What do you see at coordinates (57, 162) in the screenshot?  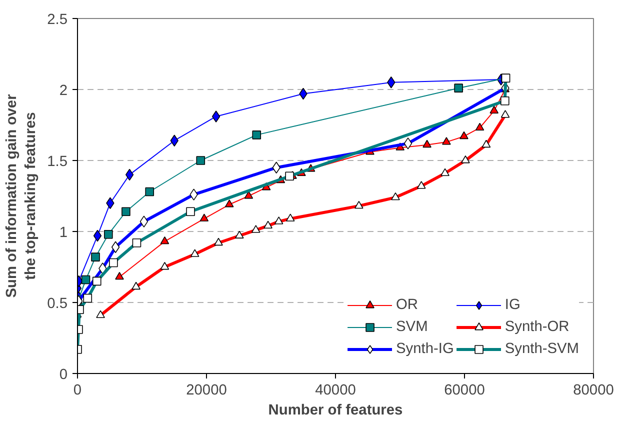 I see `y-tick-label: 1.5` at bounding box center [57, 162].